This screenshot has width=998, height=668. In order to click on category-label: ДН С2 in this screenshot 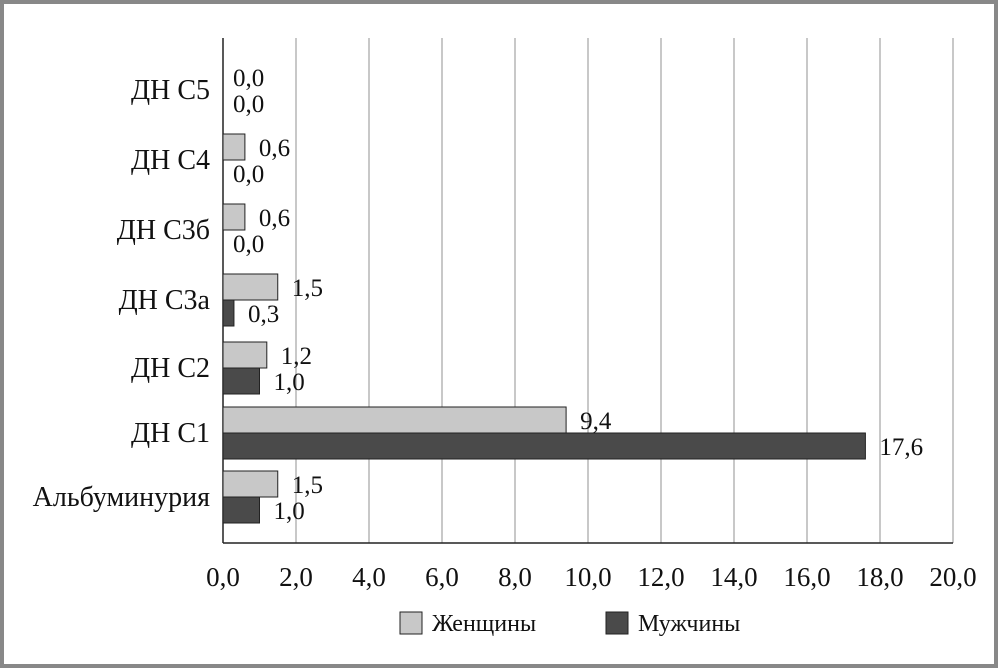, I will do `click(170, 368)`.